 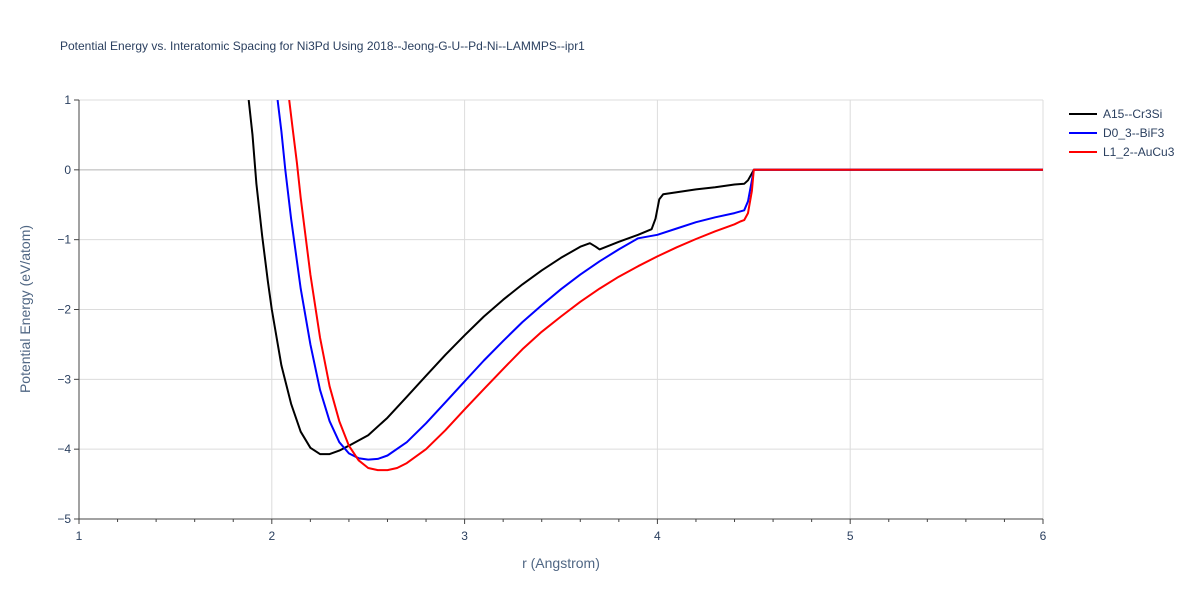 I want to click on x-tick-label: 4, so click(x=657, y=536).